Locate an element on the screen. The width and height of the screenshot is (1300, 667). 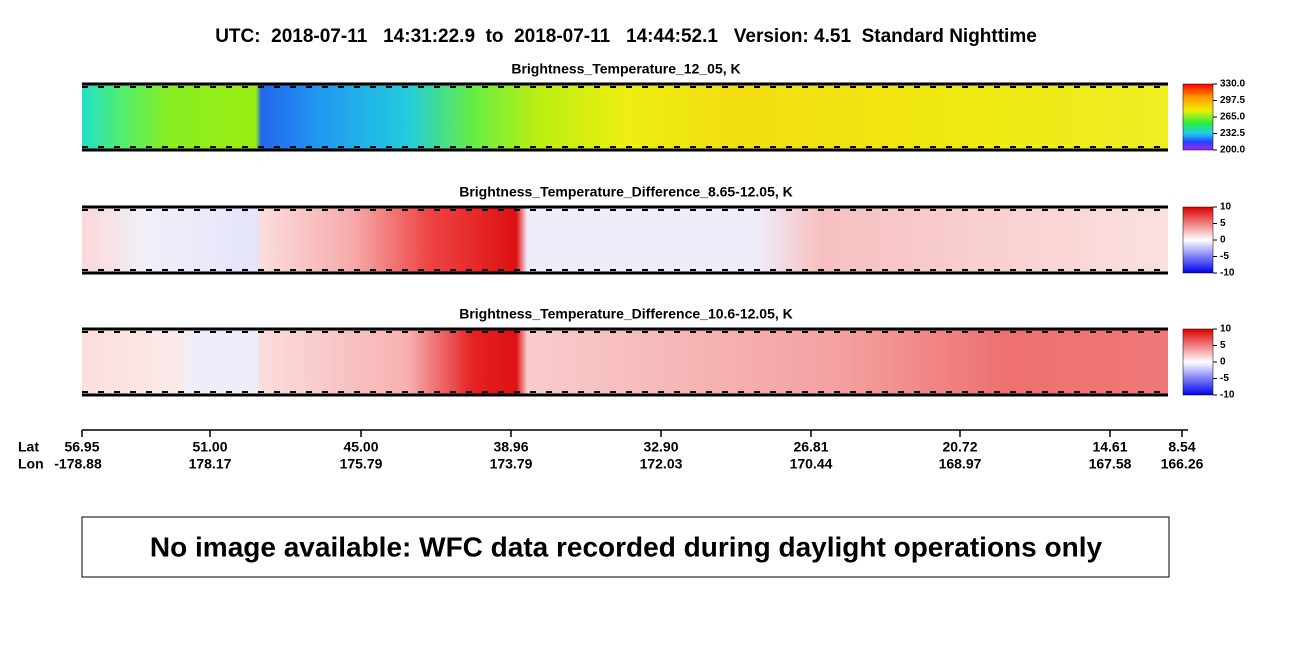
lat-tick-label: 32.90 is located at coordinates (660, 447).